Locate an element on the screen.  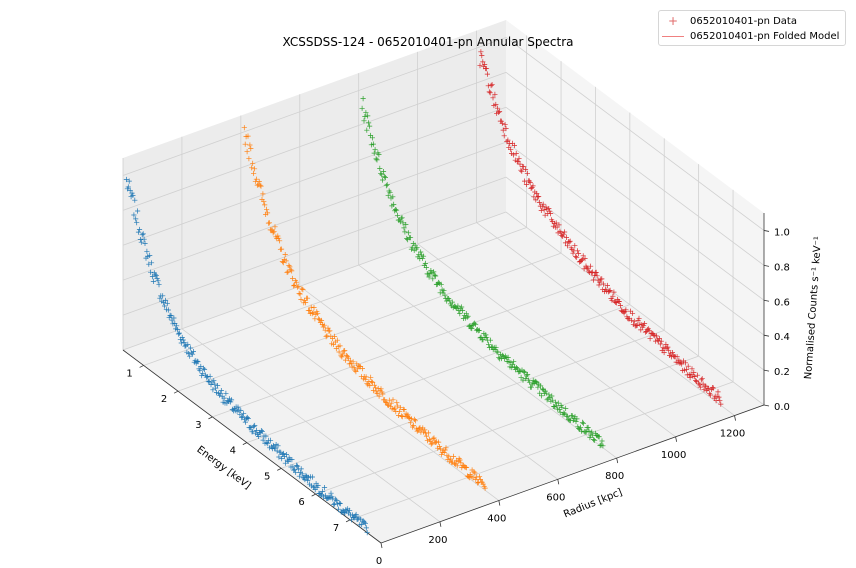
radius-tick-mark is located at coordinates (499, 503).